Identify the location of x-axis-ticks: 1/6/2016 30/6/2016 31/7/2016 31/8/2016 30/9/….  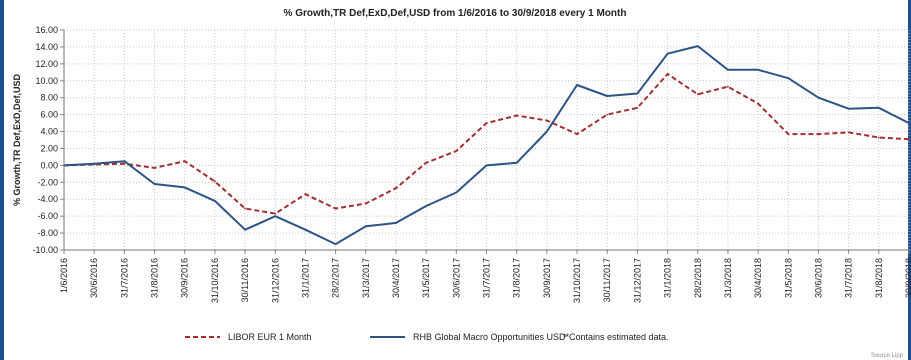
(485, 276).